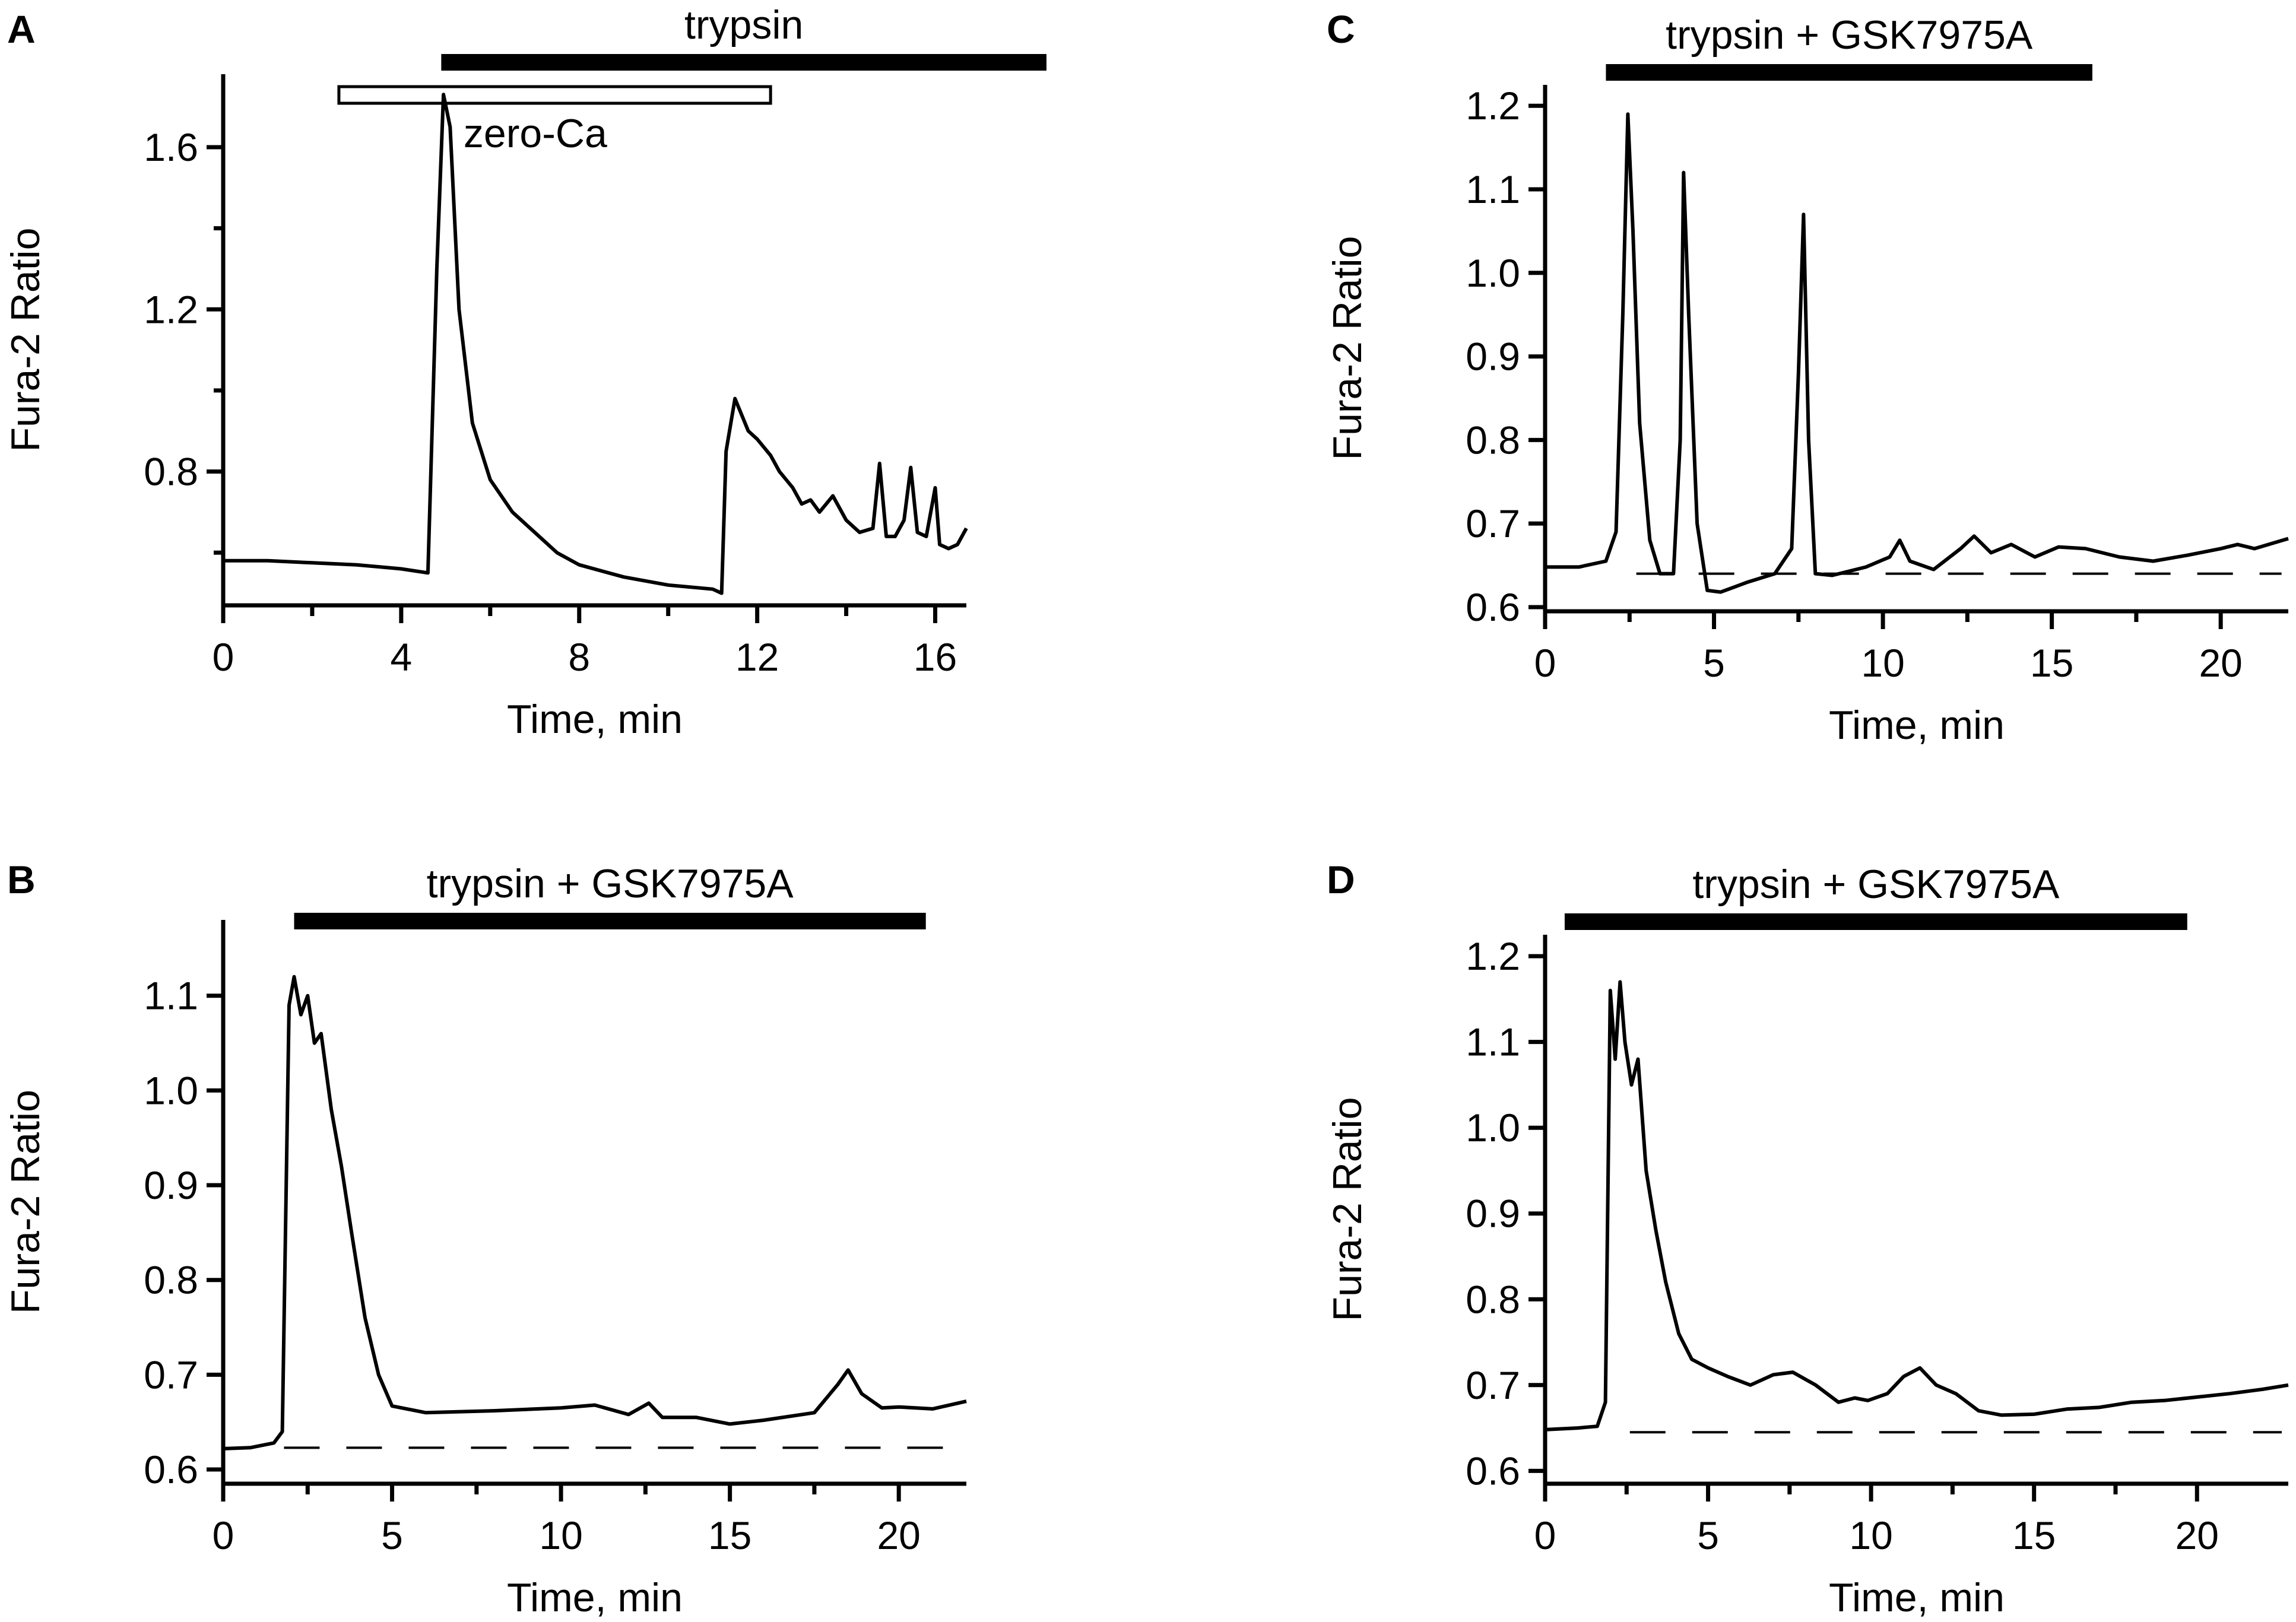  Describe the element at coordinates (555, 95) in the screenshot. I see `treatment-bar-zero-ca` at that location.